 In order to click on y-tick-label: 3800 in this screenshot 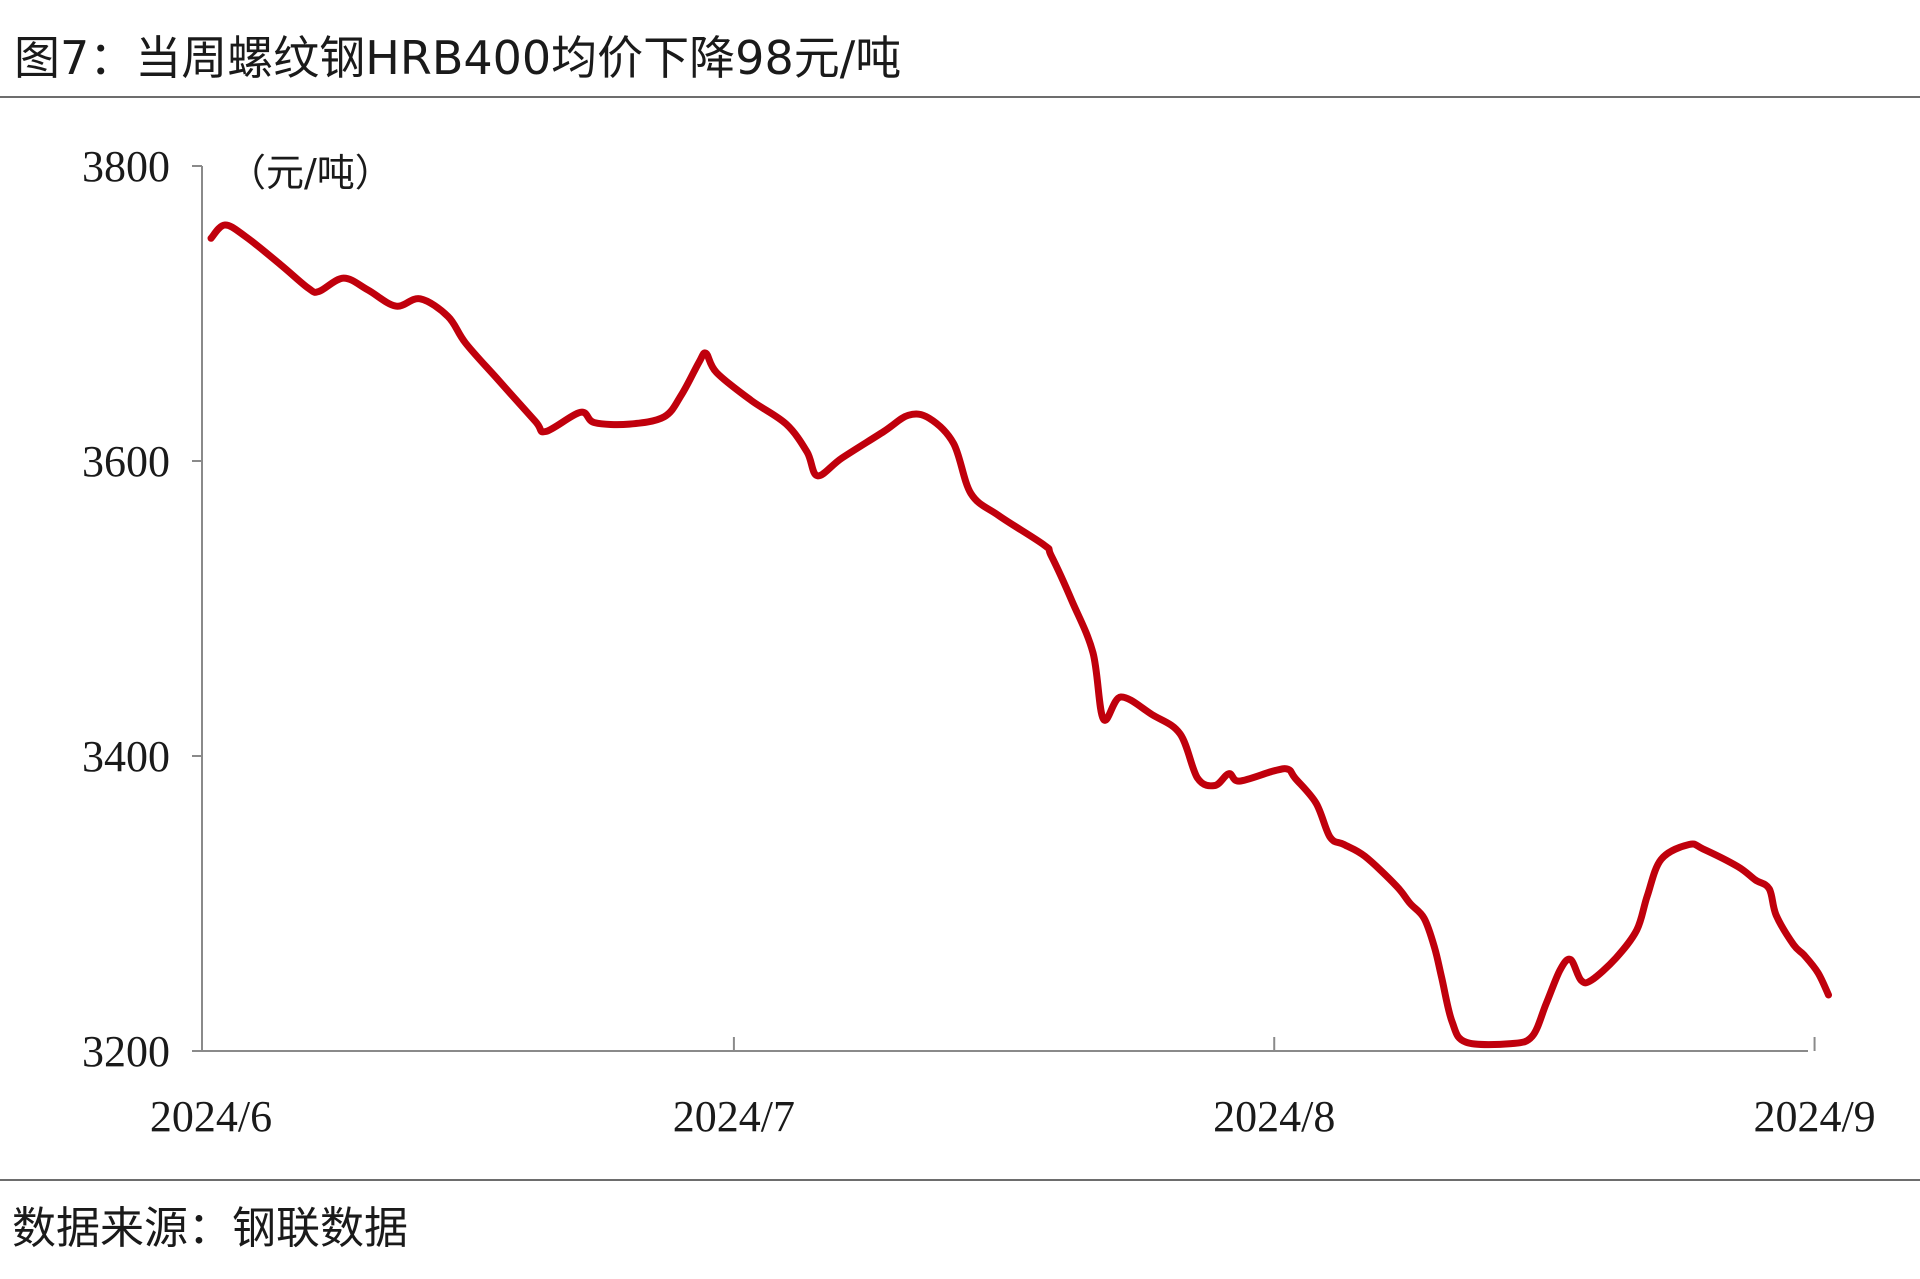, I will do `click(126, 166)`.